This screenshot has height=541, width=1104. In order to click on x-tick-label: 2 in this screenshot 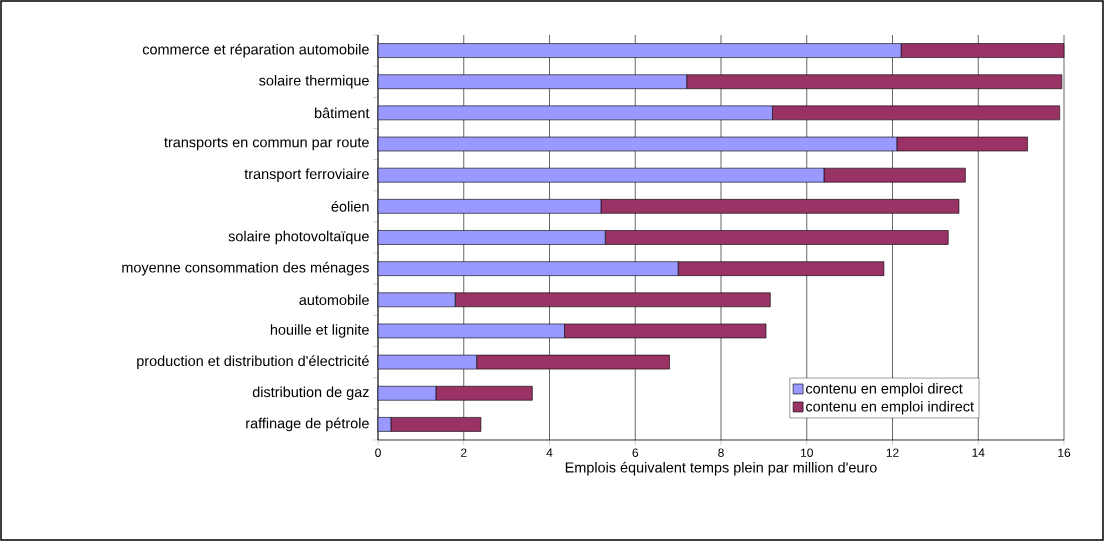, I will do `click(464, 452)`.